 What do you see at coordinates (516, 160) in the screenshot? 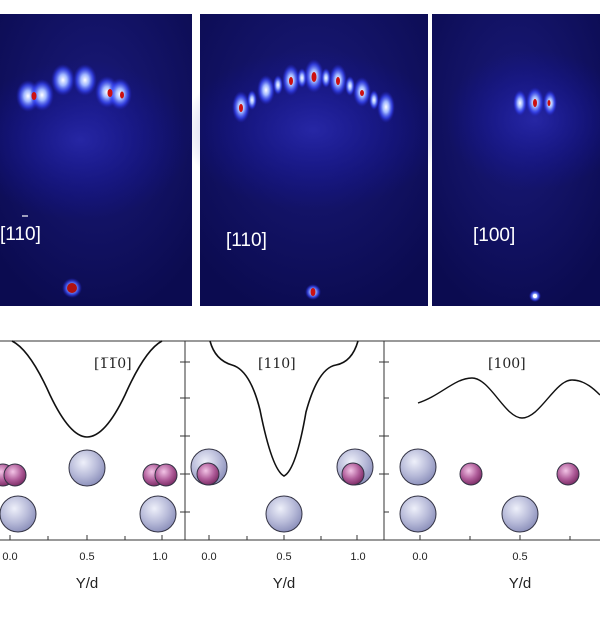
I see `diffraction-panel-3: [100]` at bounding box center [516, 160].